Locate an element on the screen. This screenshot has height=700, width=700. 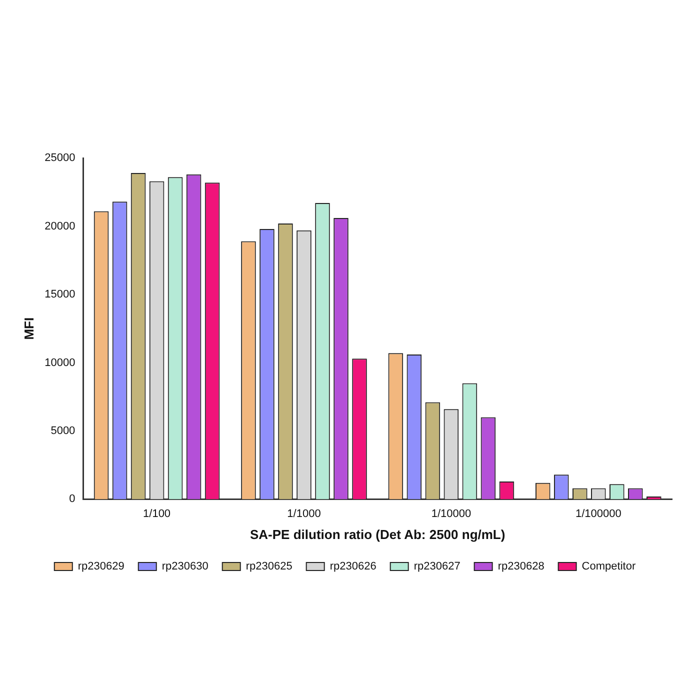
x-tick-label: 1/1000 is located at coordinates (304, 514).